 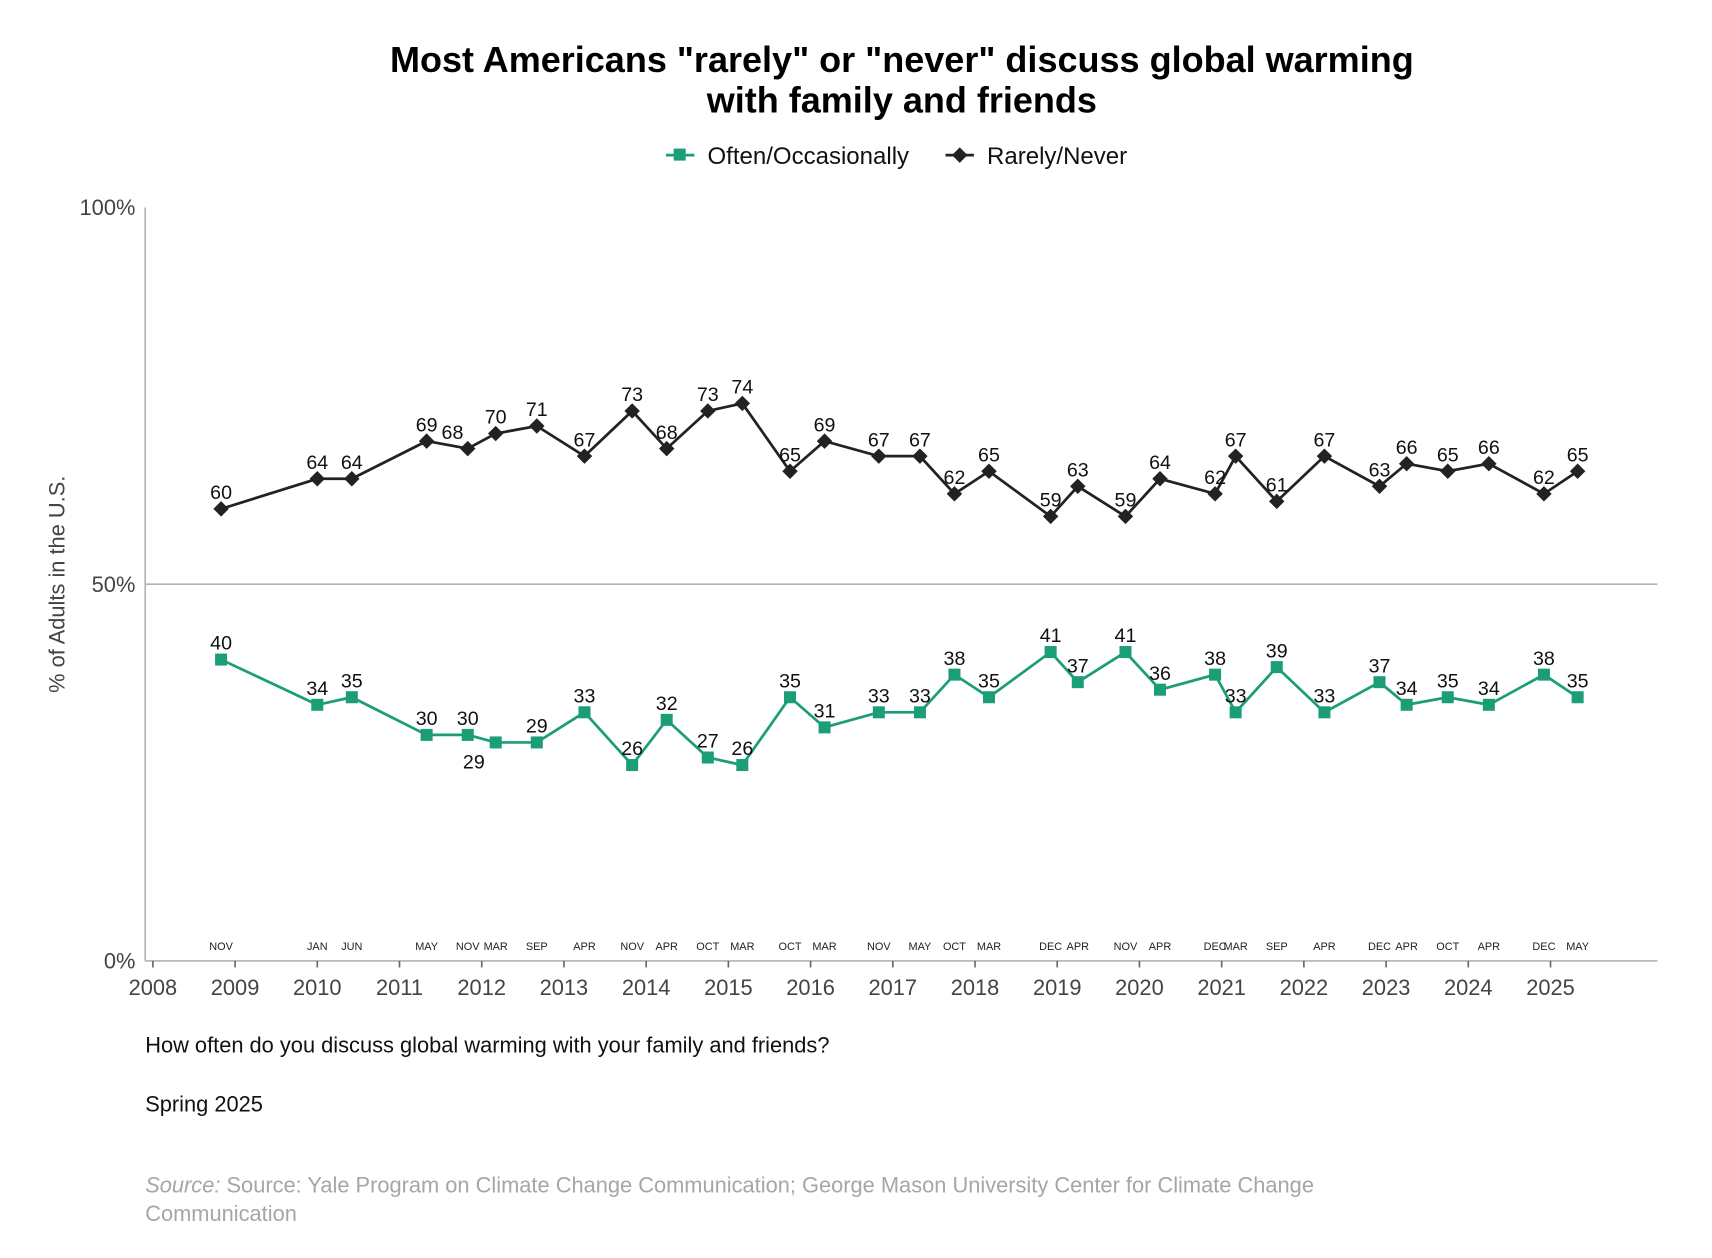 I want to click on x-tick-label: 2016, so click(x=810, y=987).